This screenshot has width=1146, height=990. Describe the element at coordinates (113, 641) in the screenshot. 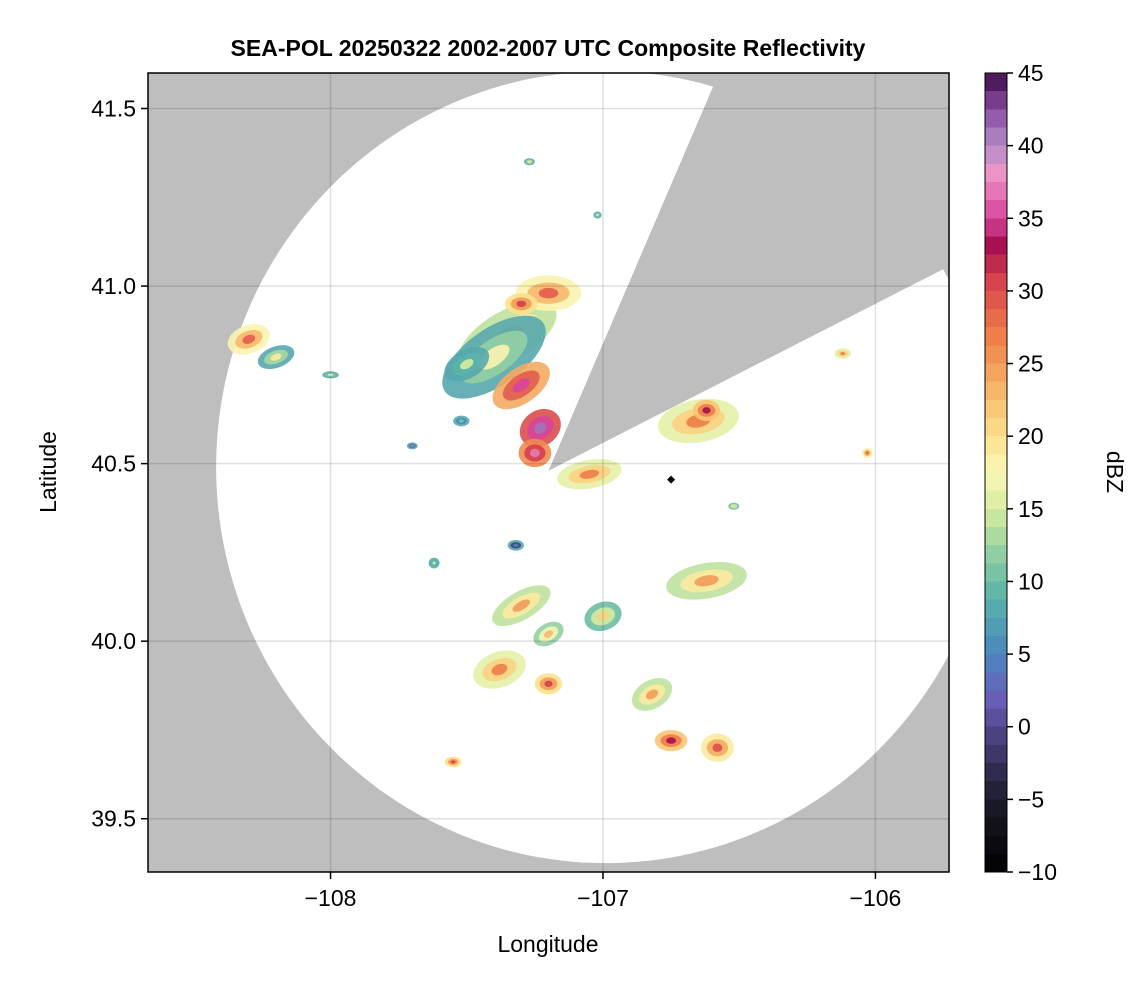

I see `y-tick-label: 40.0` at that location.